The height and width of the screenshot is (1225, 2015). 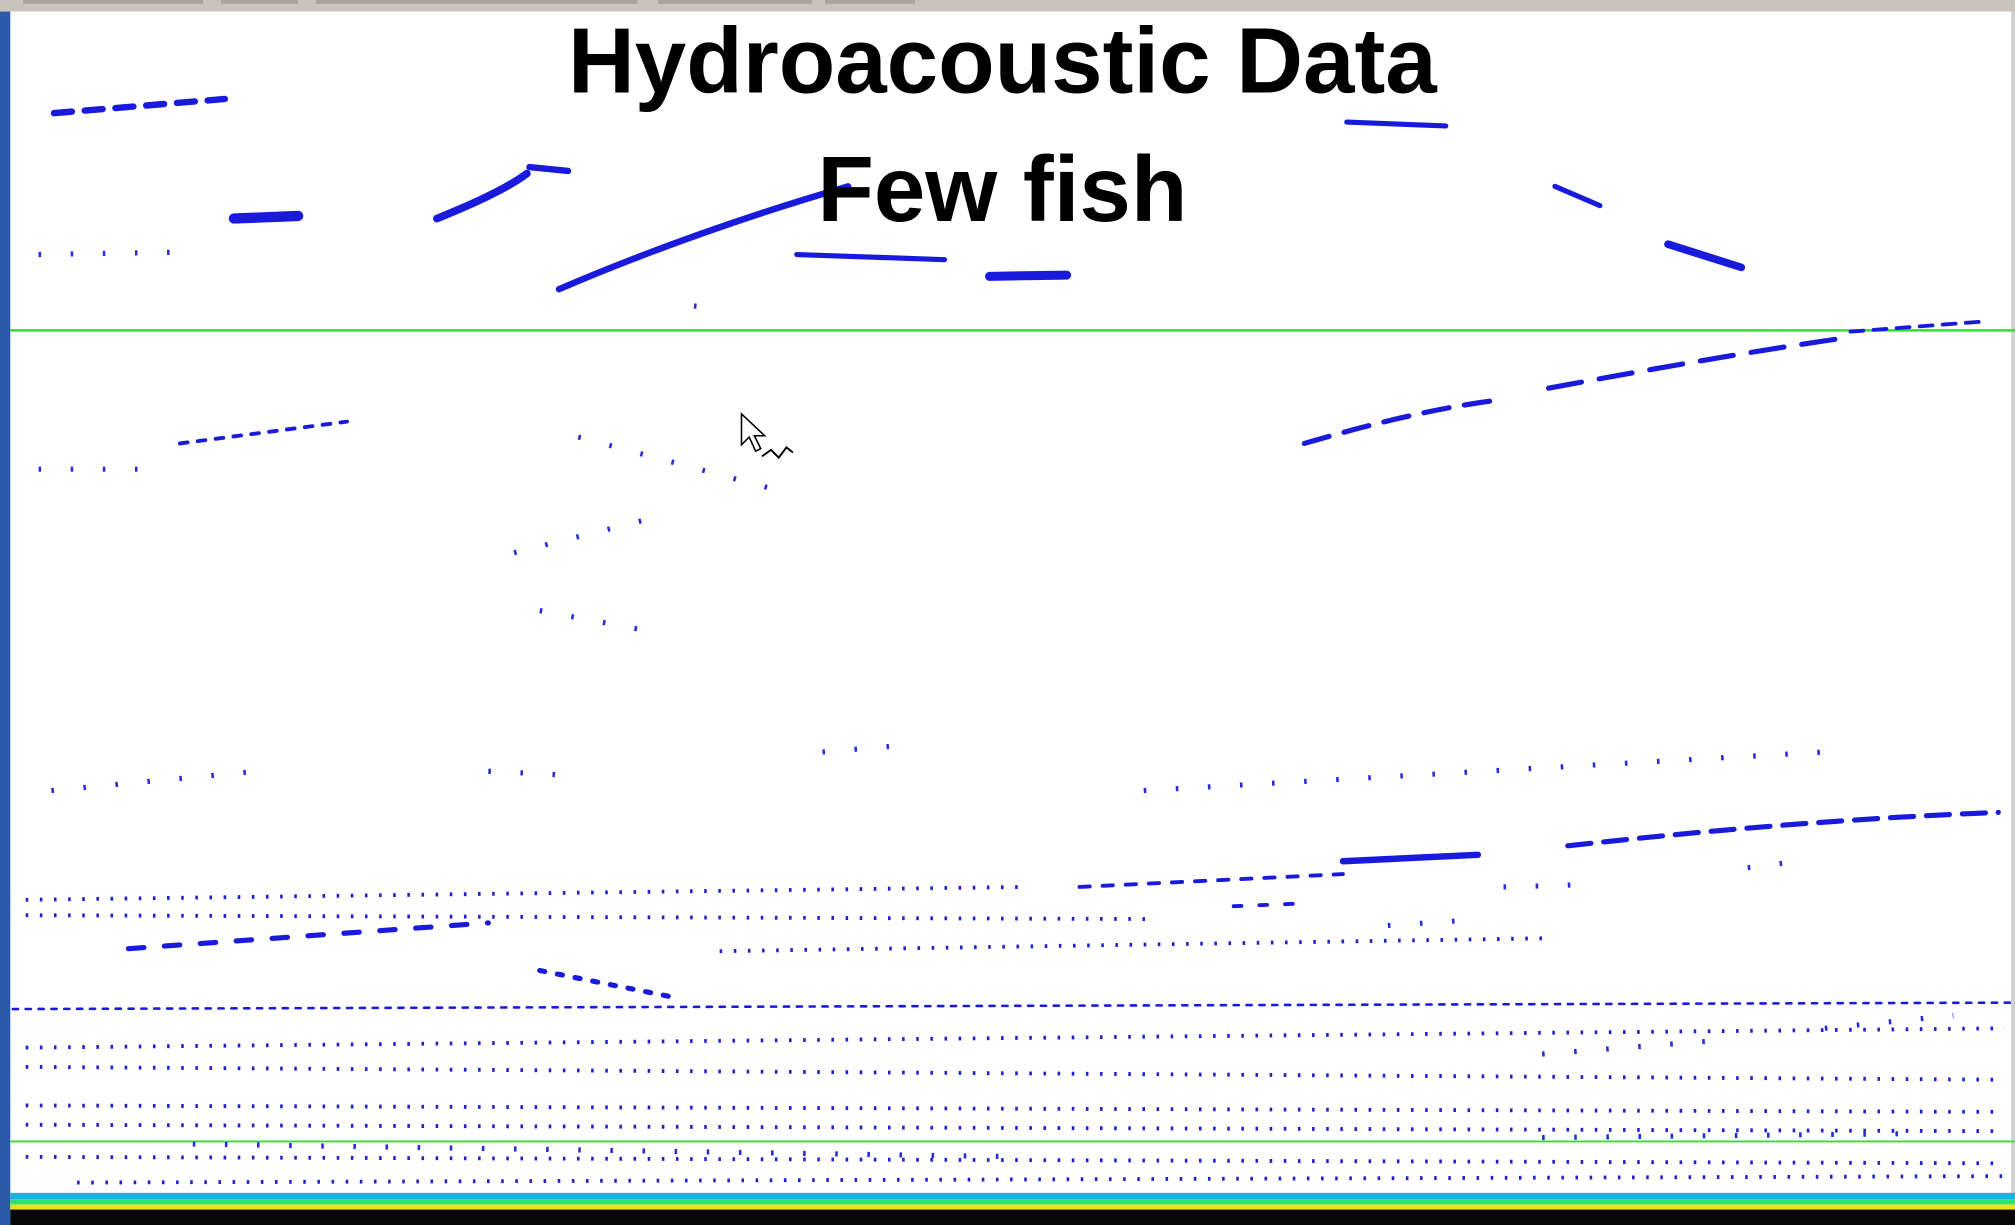 What do you see at coordinates (1003, 61) in the screenshot?
I see `title-line-1: Hydroacoustic Data` at bounding box center [1003, 61].